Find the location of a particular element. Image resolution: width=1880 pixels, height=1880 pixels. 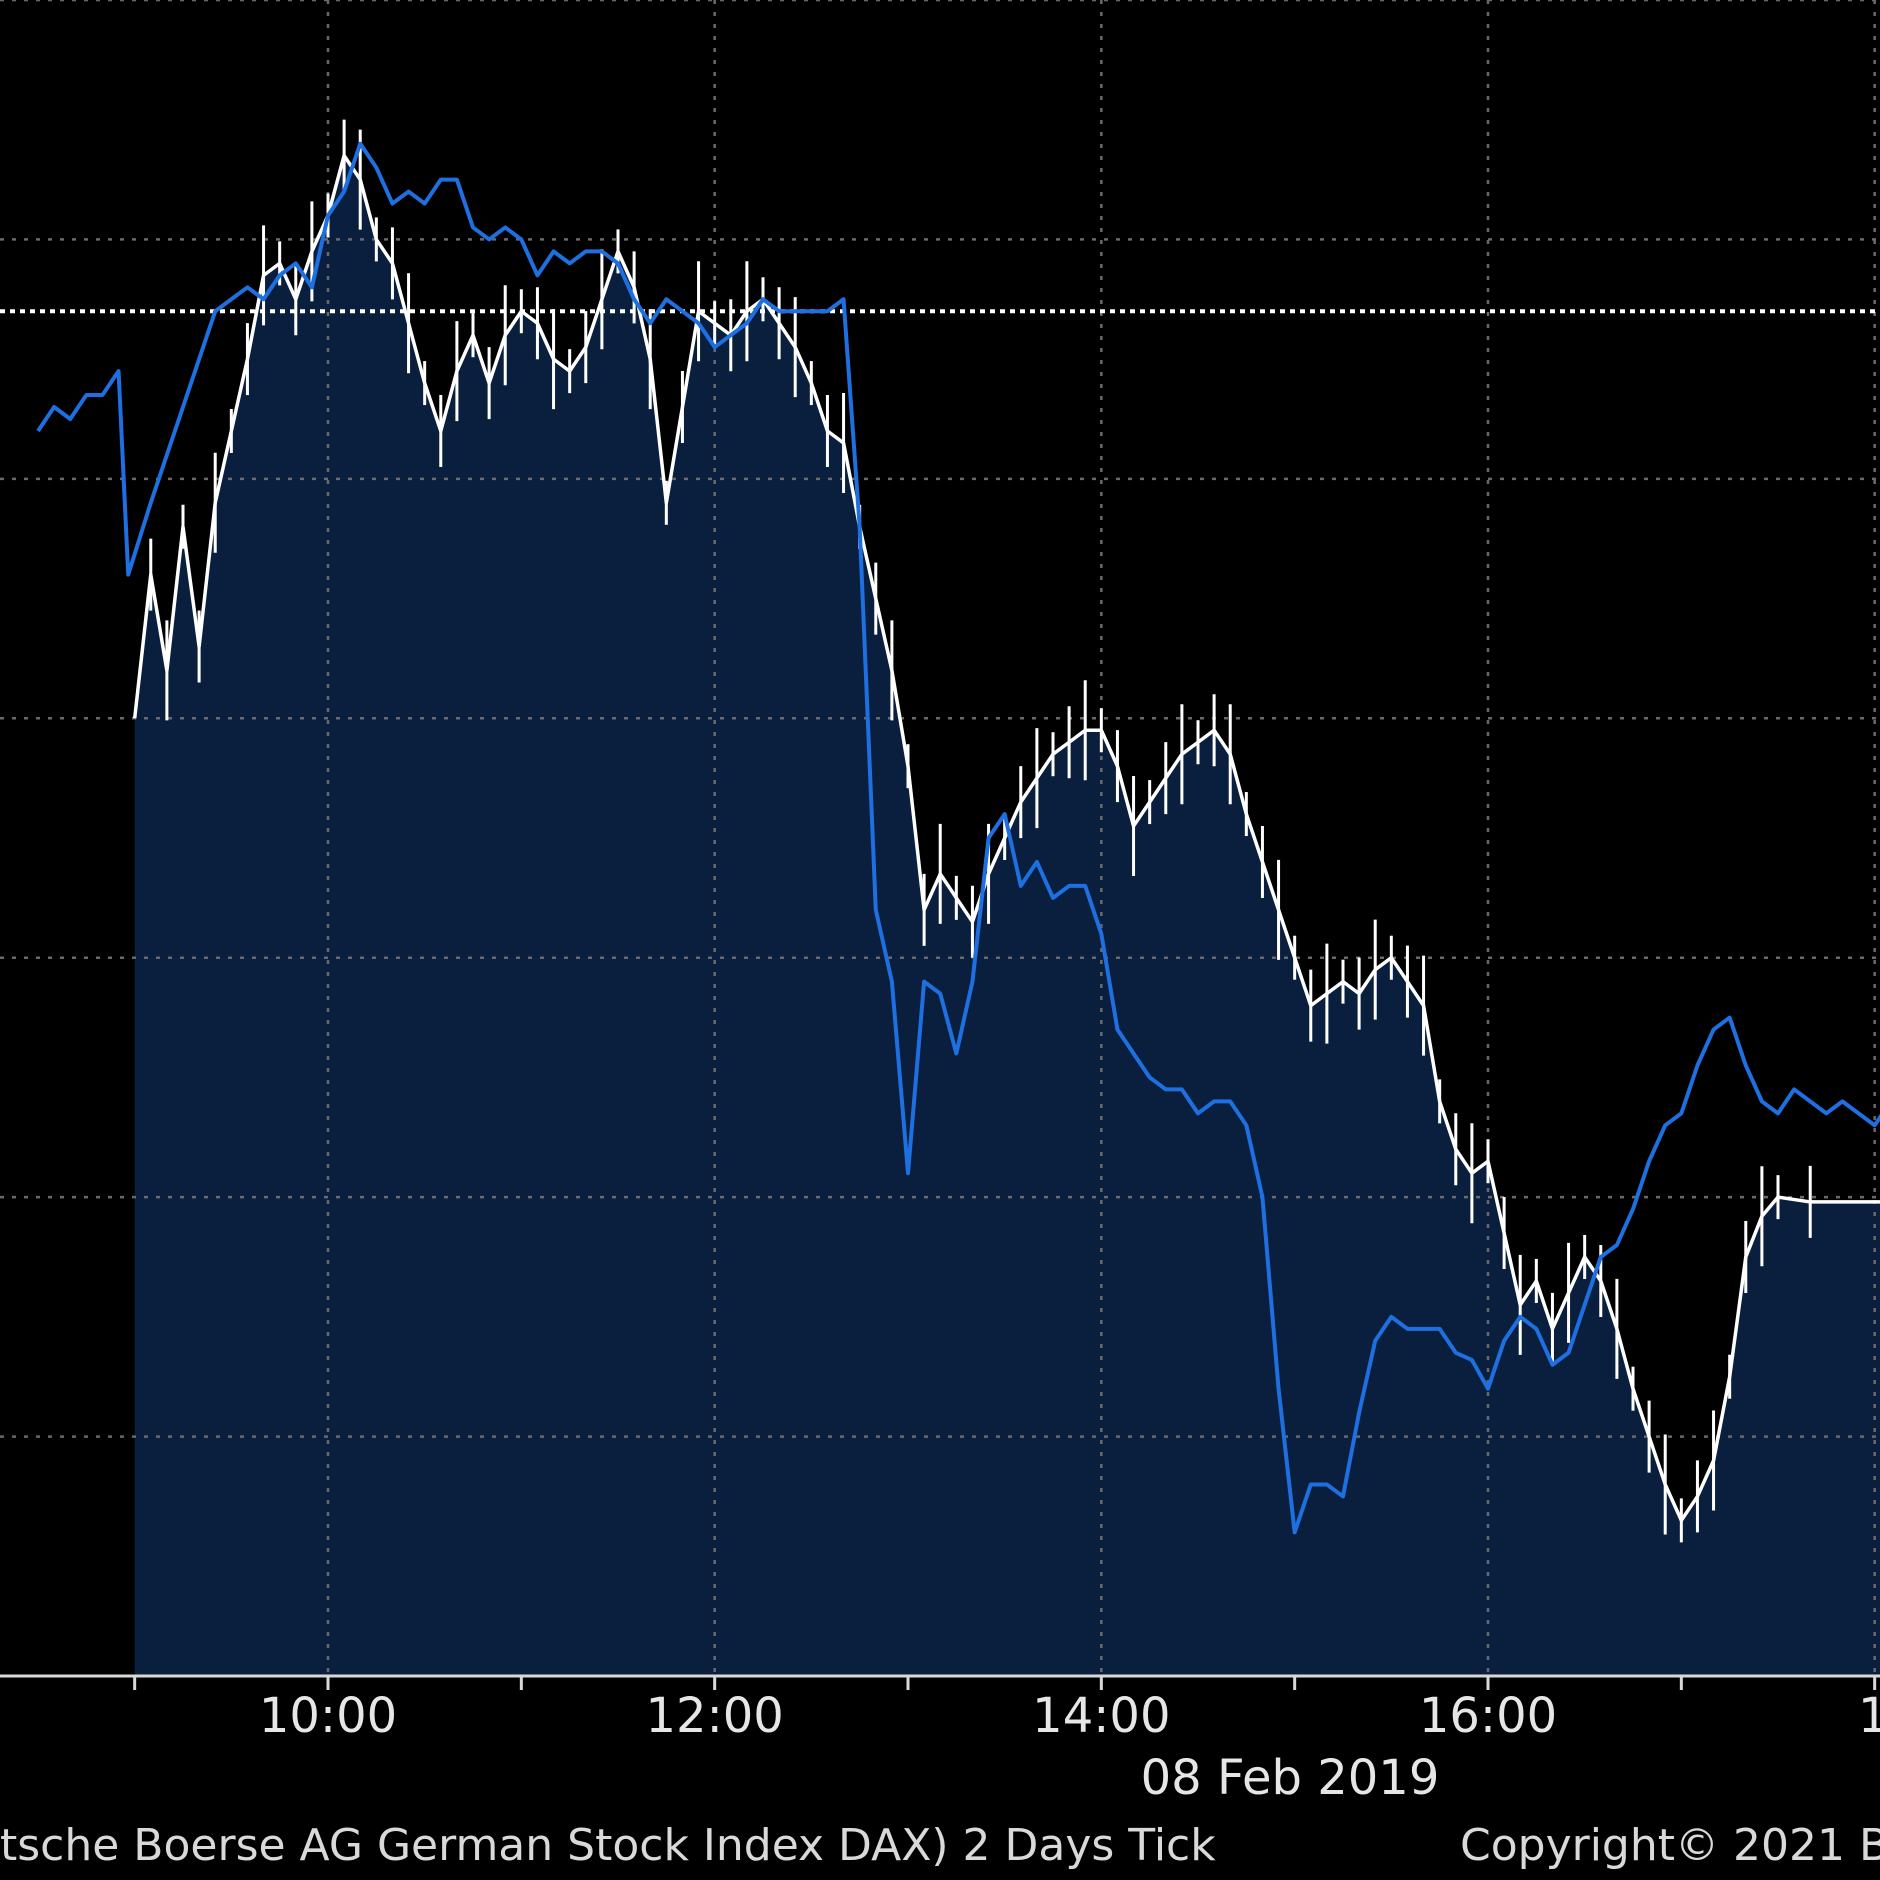

footer-copyright-text: Copyright© 2021 B is located at coordinates (1670, 1845).